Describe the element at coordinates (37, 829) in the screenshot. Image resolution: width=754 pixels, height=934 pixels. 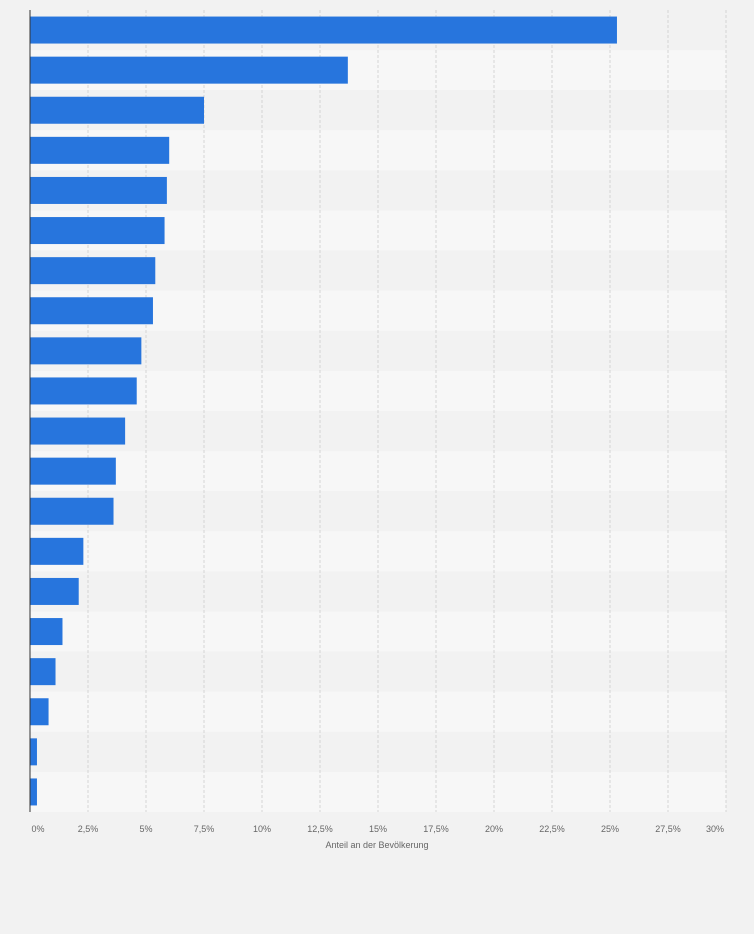
I see `x-tick-label: 0%` at that location.